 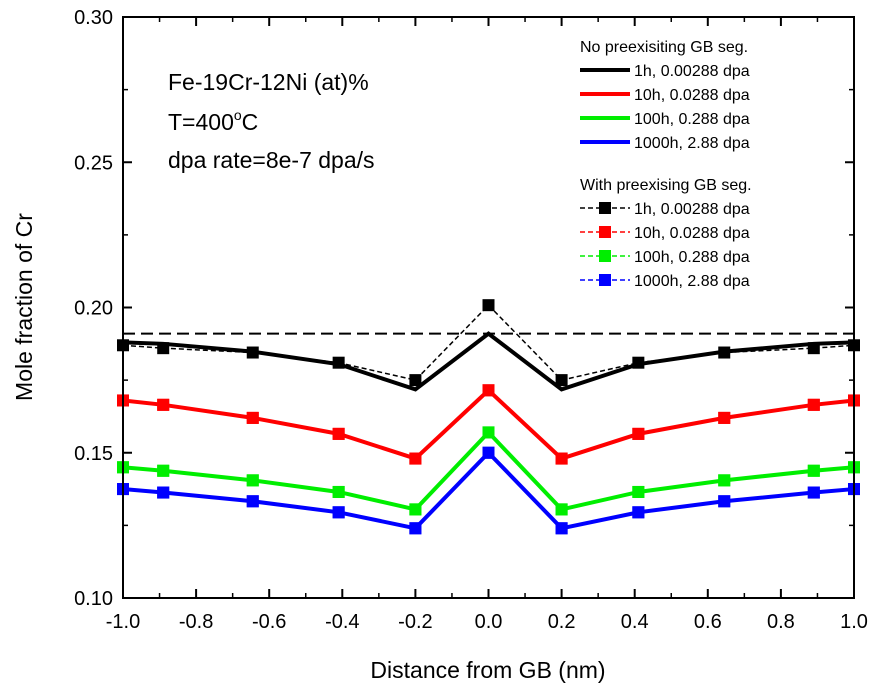 I want to click on x-tick-label: -0.4, so click(x=342, y=622).